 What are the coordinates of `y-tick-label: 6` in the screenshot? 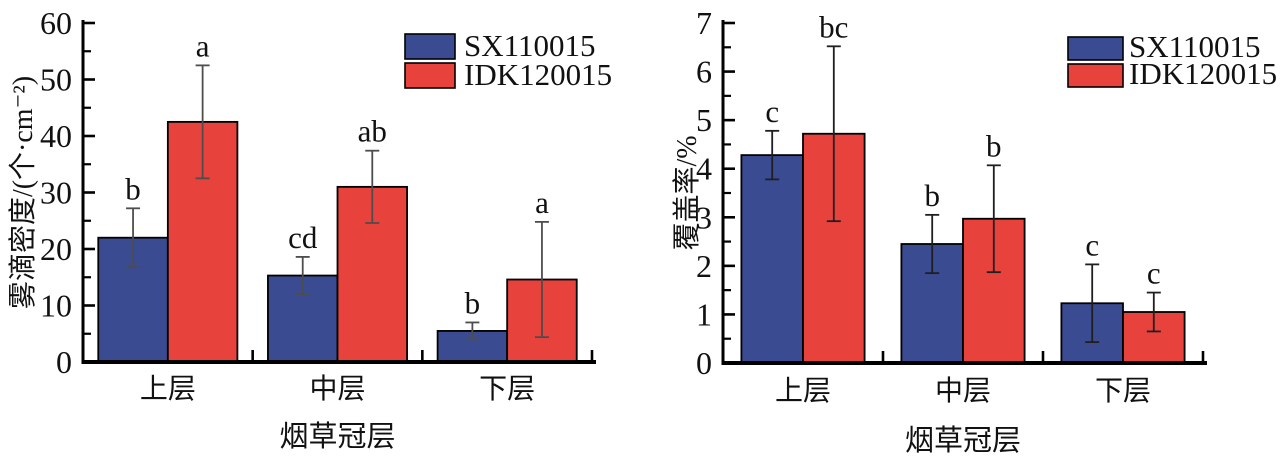 It's located at (704, 72).